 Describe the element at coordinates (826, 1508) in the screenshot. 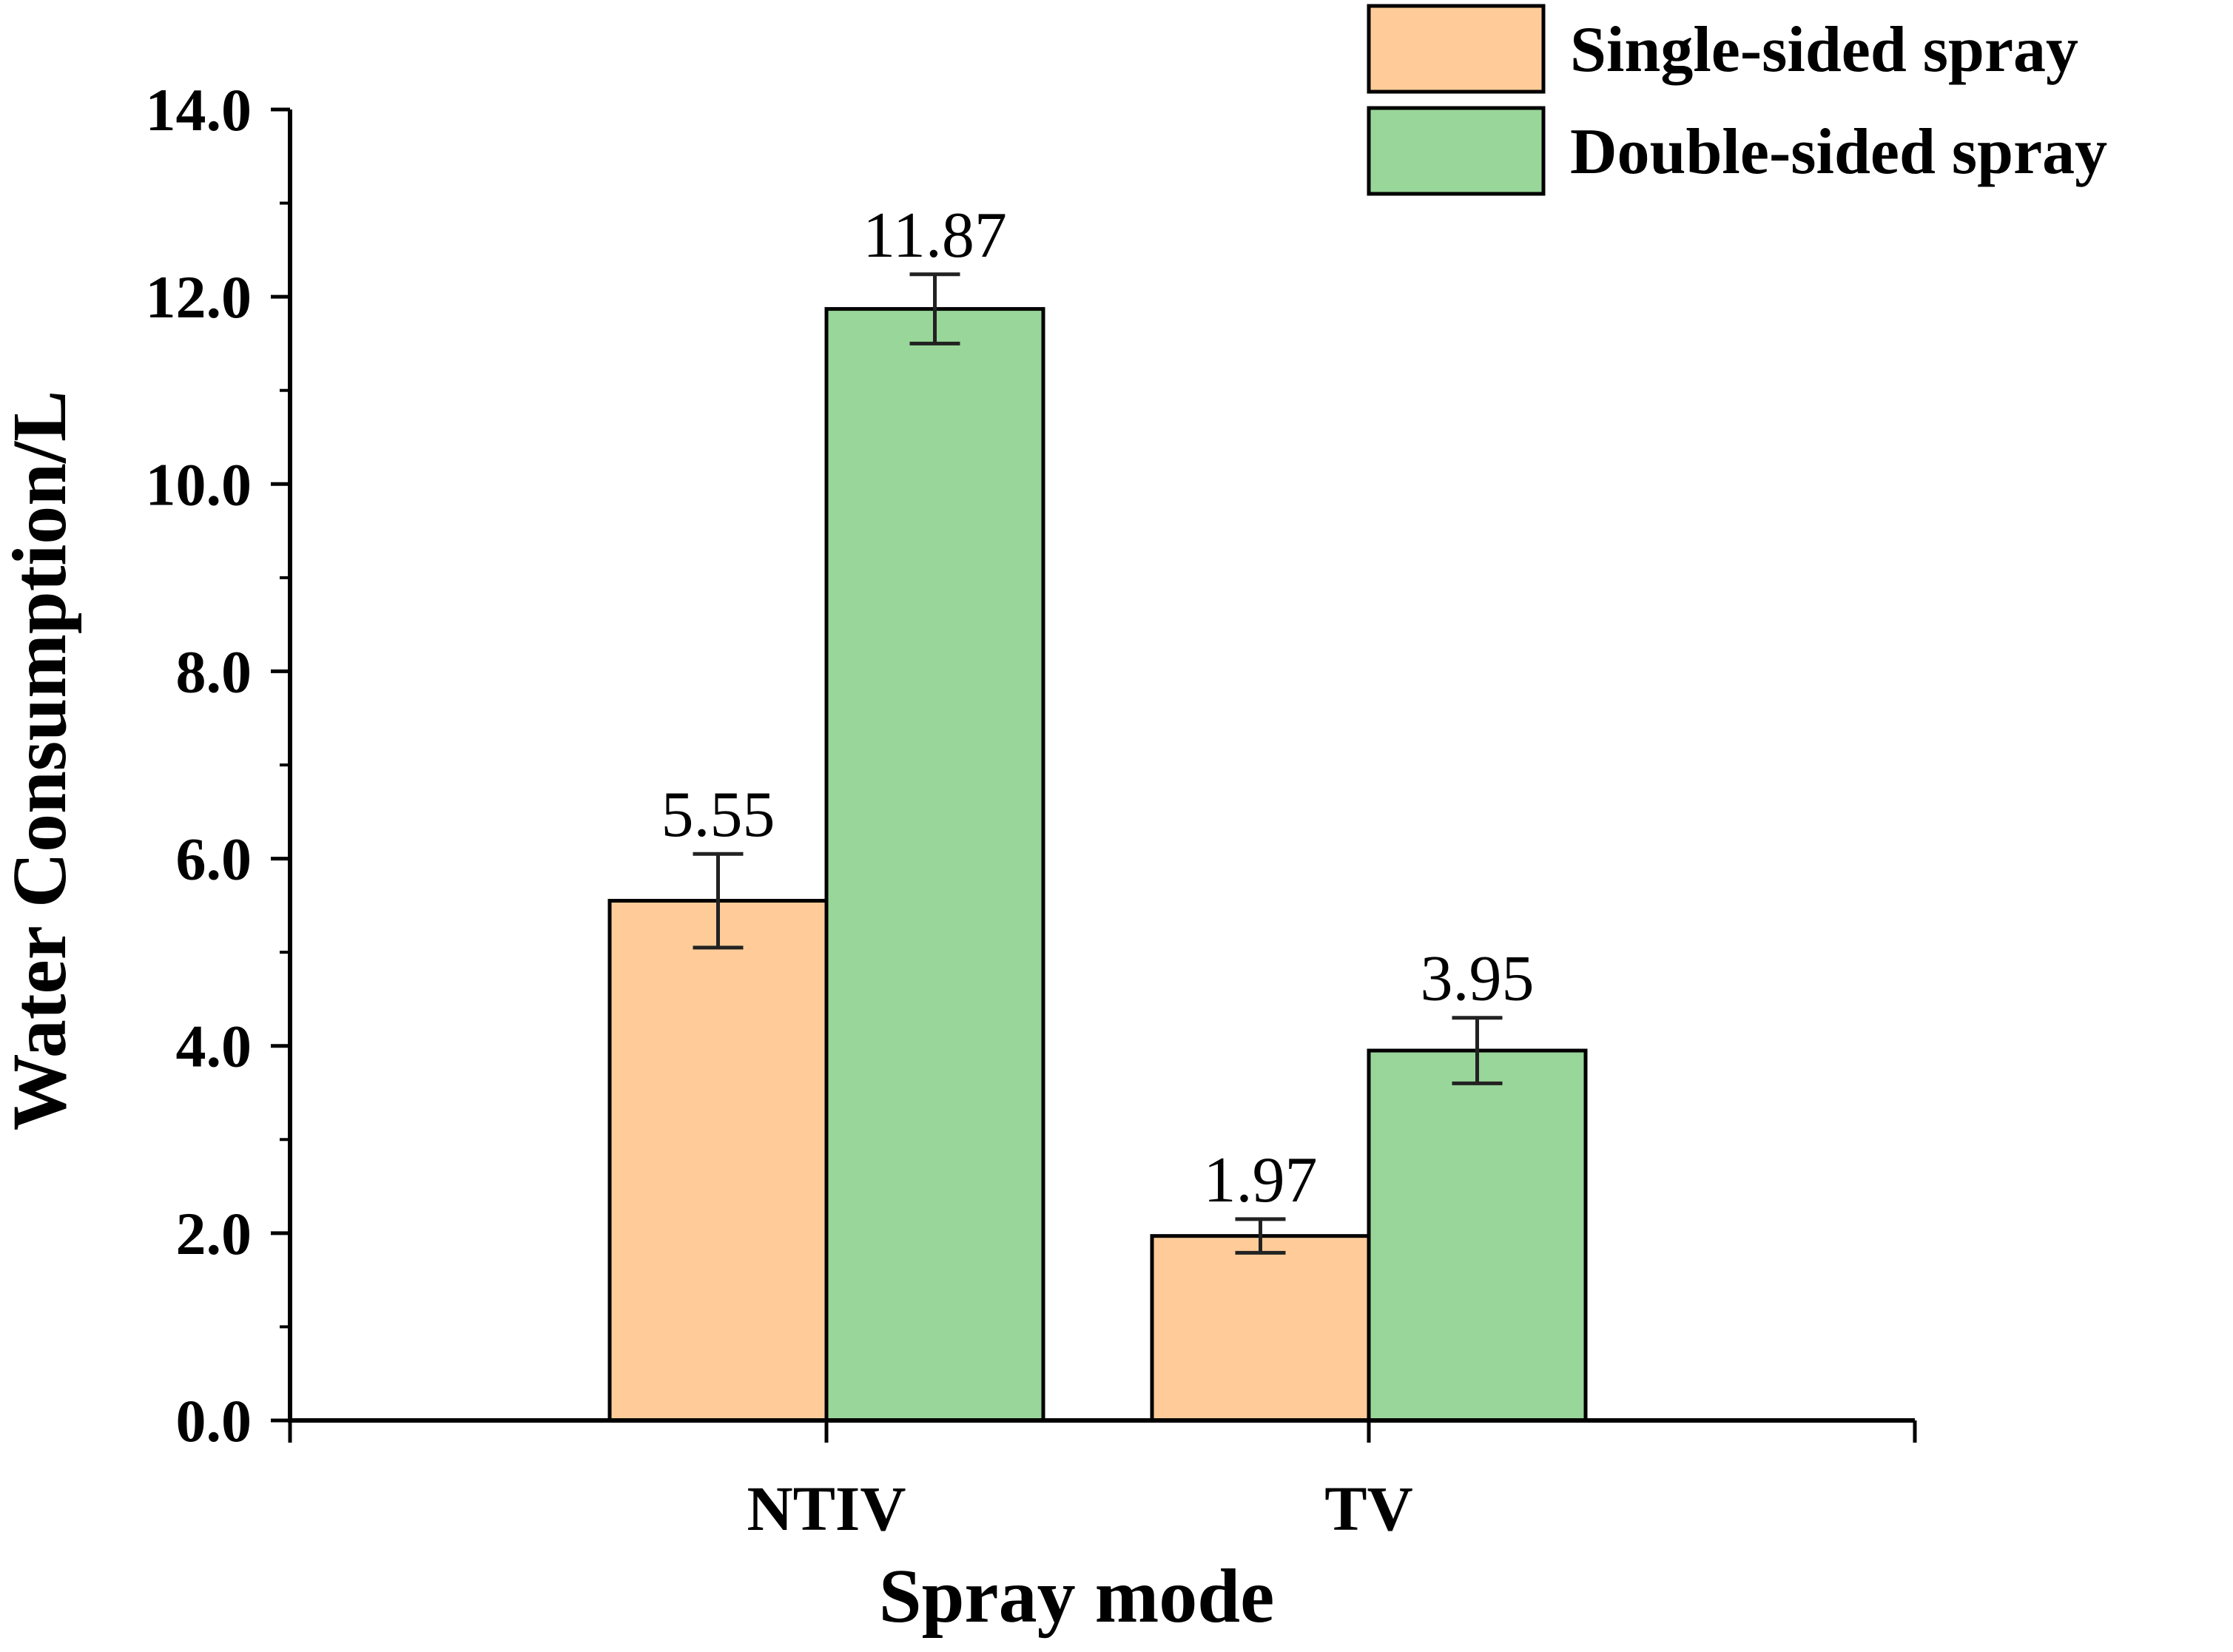

I see `x-tick-label: NTIV` at that location.